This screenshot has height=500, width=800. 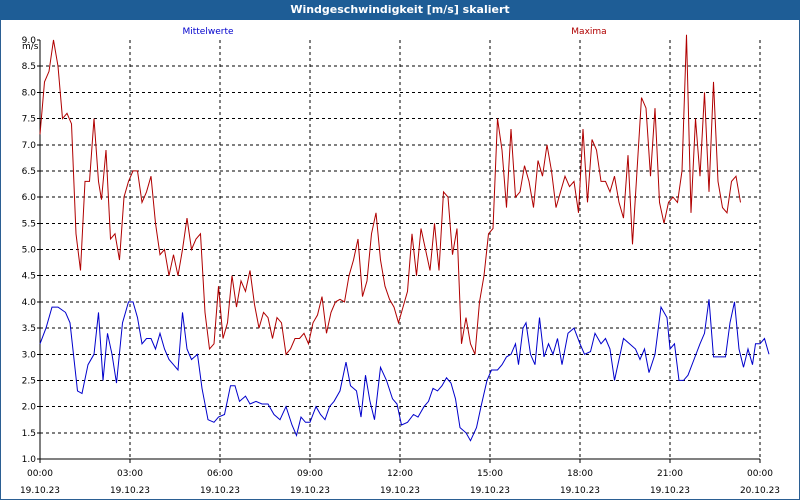 What do you see at coordinates (29, 277) in the screenshot?
I see `y-tick-label: 4.5` at bounding box center [29, 277].